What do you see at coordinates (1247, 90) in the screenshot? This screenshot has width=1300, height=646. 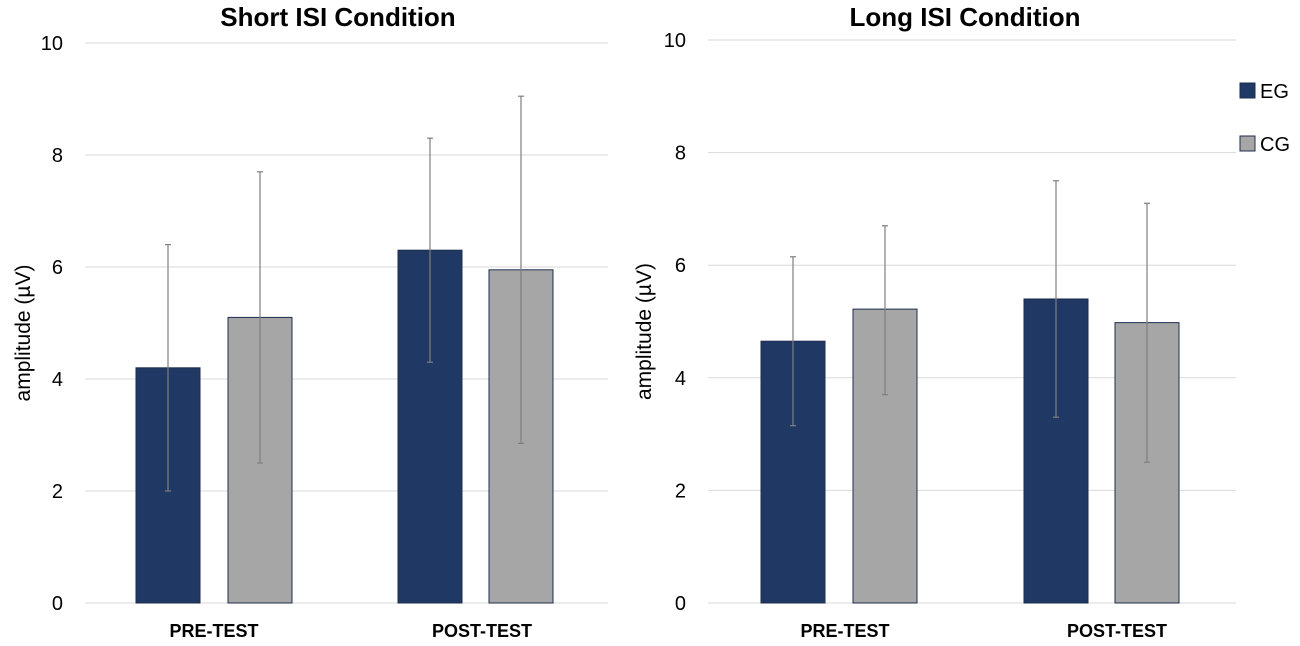 I see `legend-swatch-eg` at bounding box center [1247, 90].